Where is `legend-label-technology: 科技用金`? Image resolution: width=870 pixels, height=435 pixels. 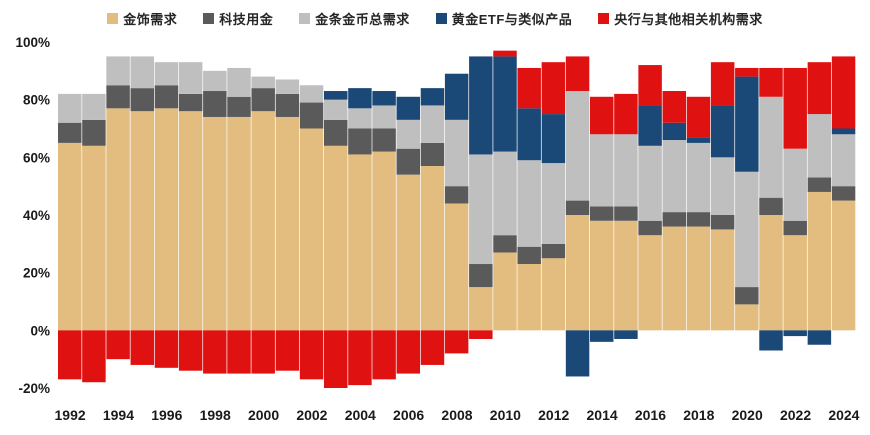 legend-label-technology: 科技用金 is located at coordinates (246, 19).